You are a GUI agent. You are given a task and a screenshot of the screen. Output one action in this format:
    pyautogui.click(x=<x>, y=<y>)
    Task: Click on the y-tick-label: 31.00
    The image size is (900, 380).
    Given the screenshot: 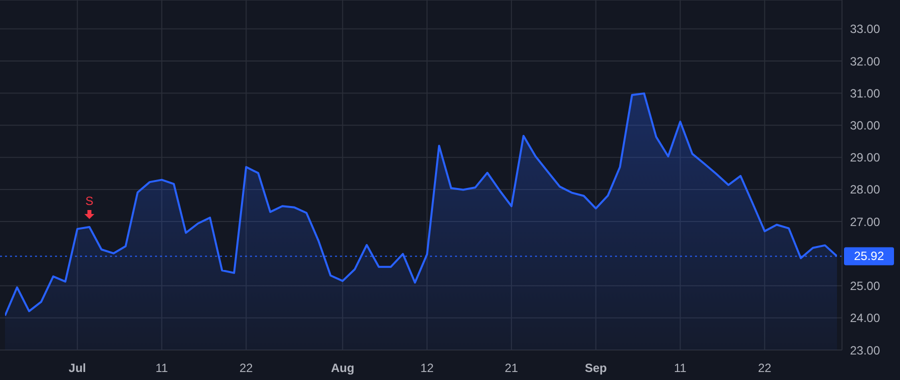 What is the action you would take?
    pyautogui.click(x=865, y=93)
    